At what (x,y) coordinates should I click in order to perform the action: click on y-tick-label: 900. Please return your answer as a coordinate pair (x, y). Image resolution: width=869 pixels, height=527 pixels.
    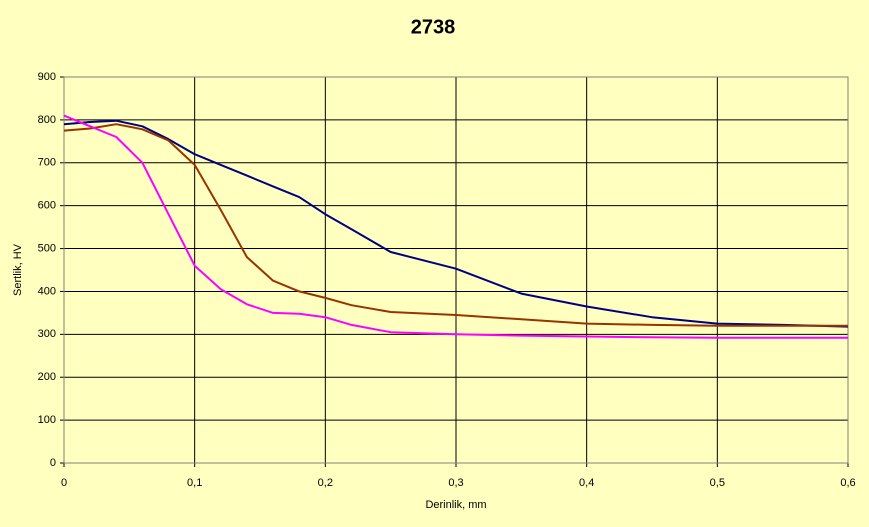
    Looking at the image, I should click on (47, 77).